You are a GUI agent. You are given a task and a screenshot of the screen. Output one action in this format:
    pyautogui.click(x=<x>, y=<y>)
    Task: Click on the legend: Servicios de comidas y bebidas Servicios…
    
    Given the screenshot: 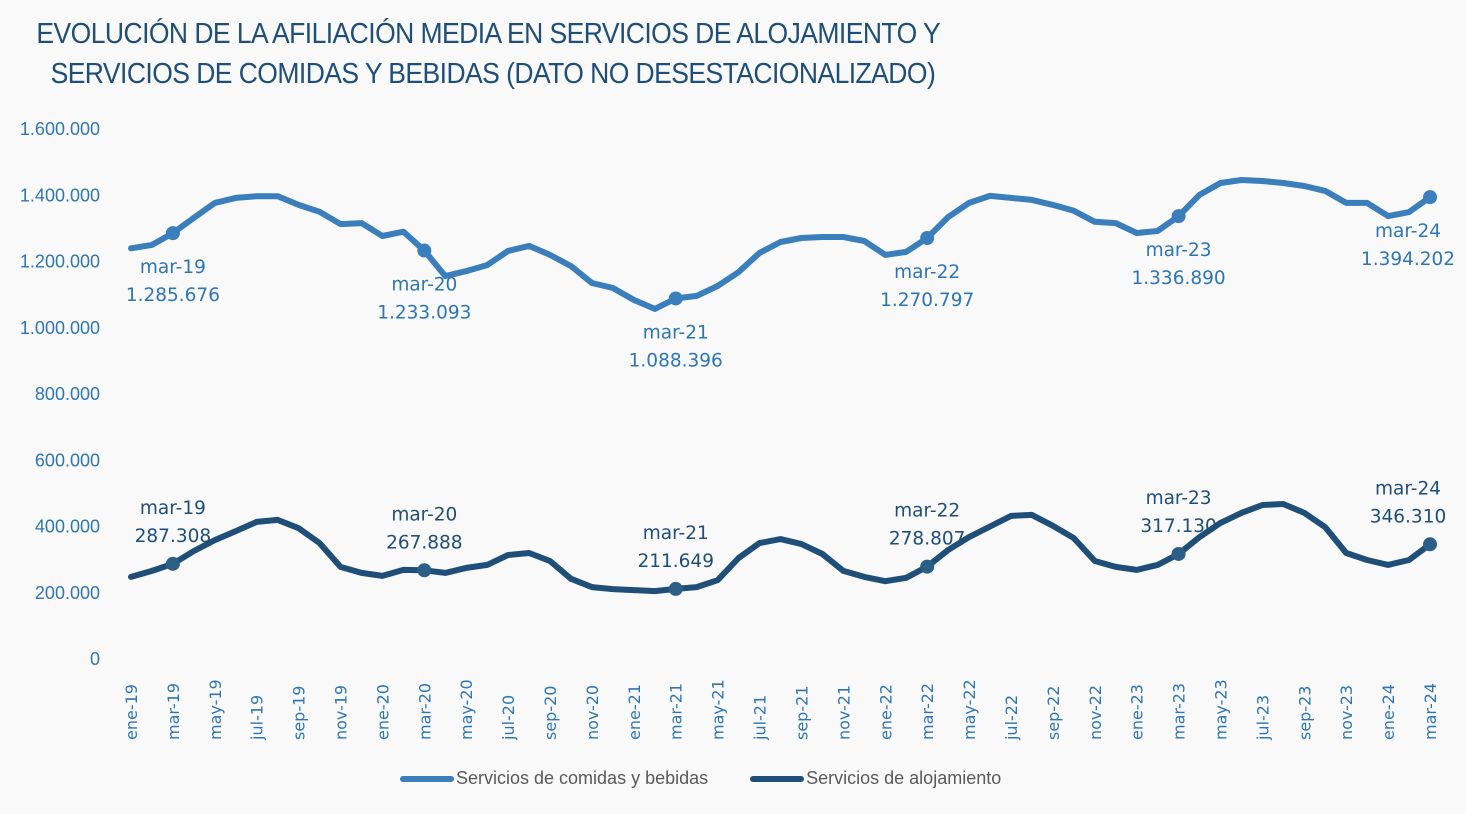 What is the action you would take?
    pyautogui.click(x=721, y=778)
    